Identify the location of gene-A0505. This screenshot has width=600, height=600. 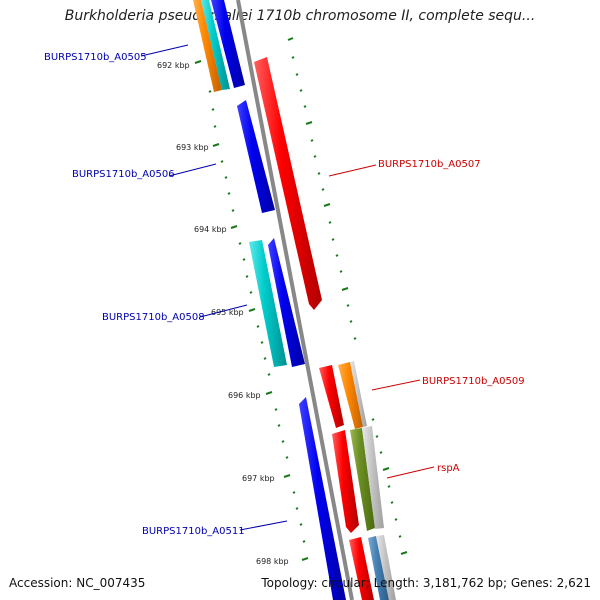
(228, 44).